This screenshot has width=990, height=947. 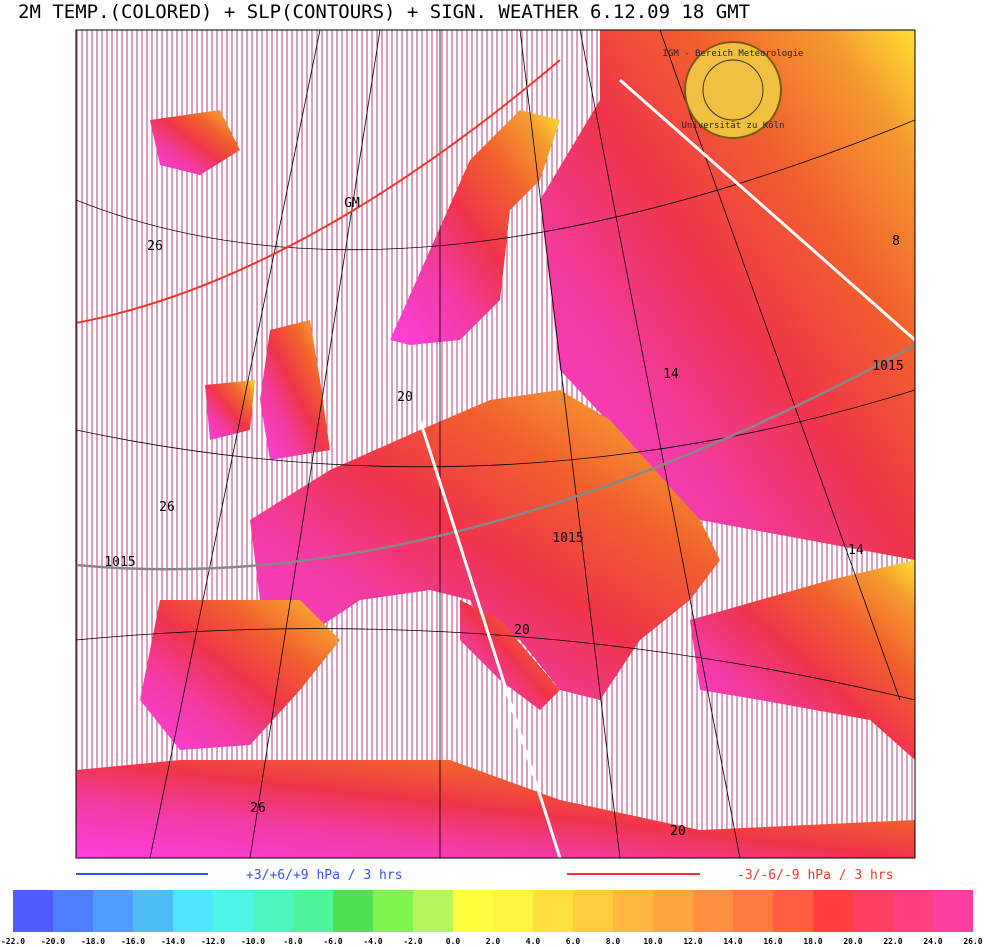 I want to click on legend-falling: -3/-6/-9 hPa / 3 hrs, so click(x=815, y=875).